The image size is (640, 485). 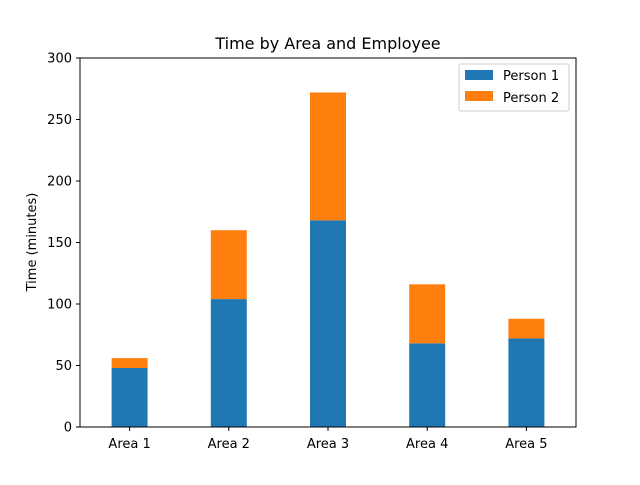 What do you see at coordinates (63, 366) in the screenshot?
I see `y-tick-label: 50` at bounding box center [63, 366].